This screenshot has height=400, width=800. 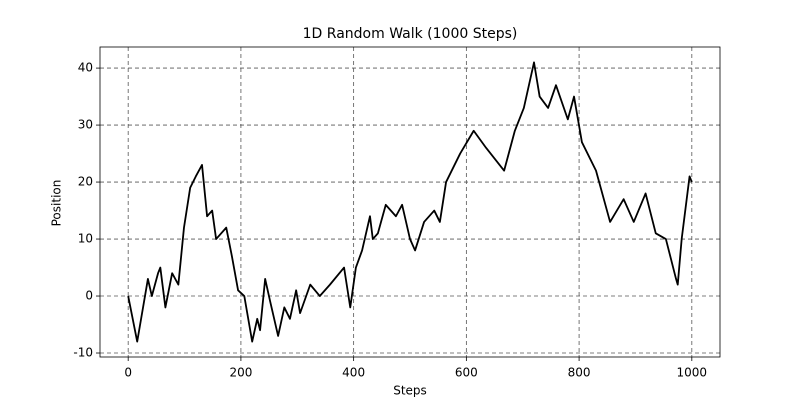 What do you see at coordinates (57, 203) in the screenshot?
I see `y-axis-label: Position` at bounding box center [57, 203].